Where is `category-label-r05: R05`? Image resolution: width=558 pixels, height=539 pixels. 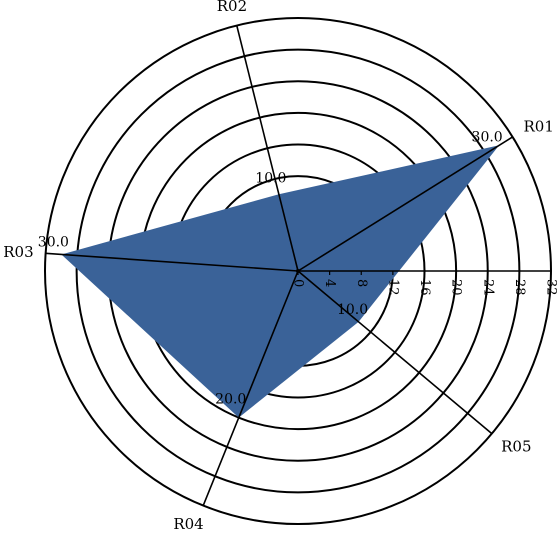
category-label-r05: R05 is located at coordinates (516, 446).